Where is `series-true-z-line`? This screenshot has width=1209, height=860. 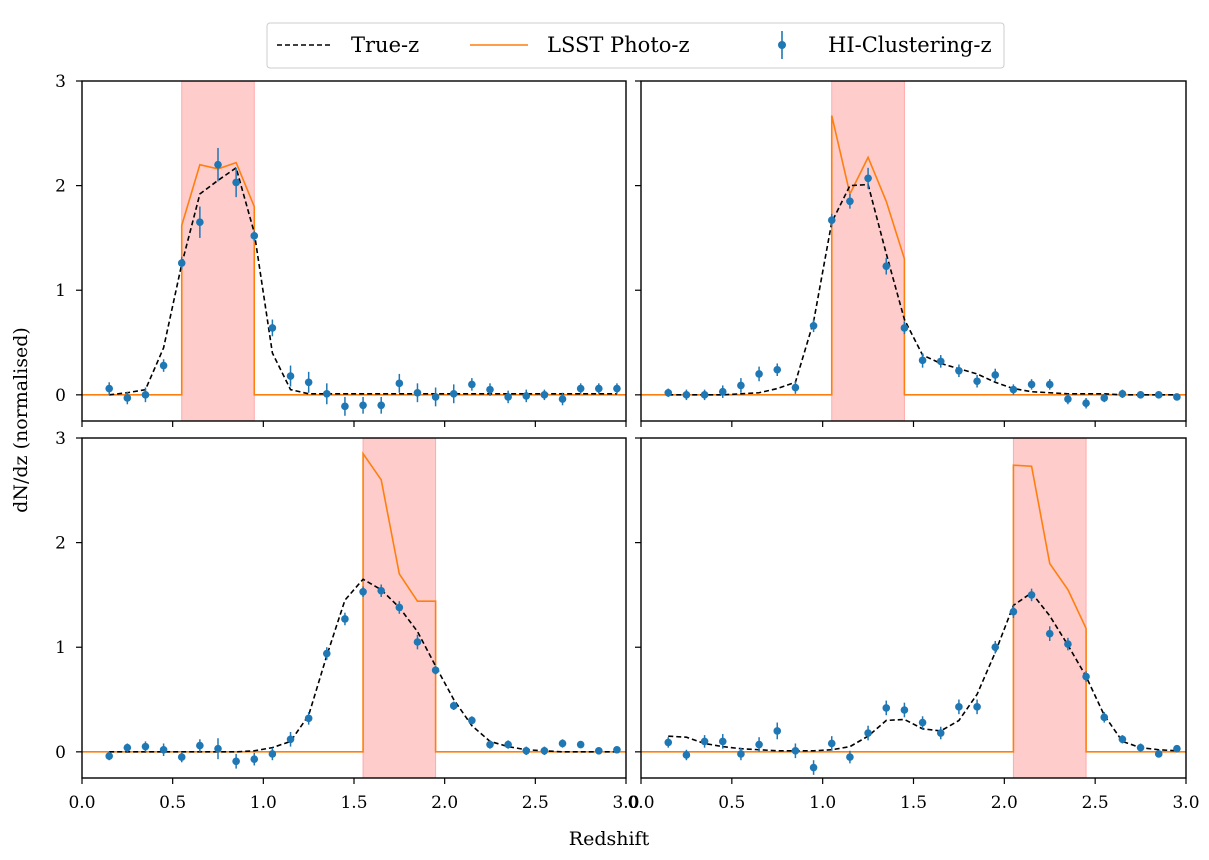
series-true-z-line is located at coordinates (363, 281).